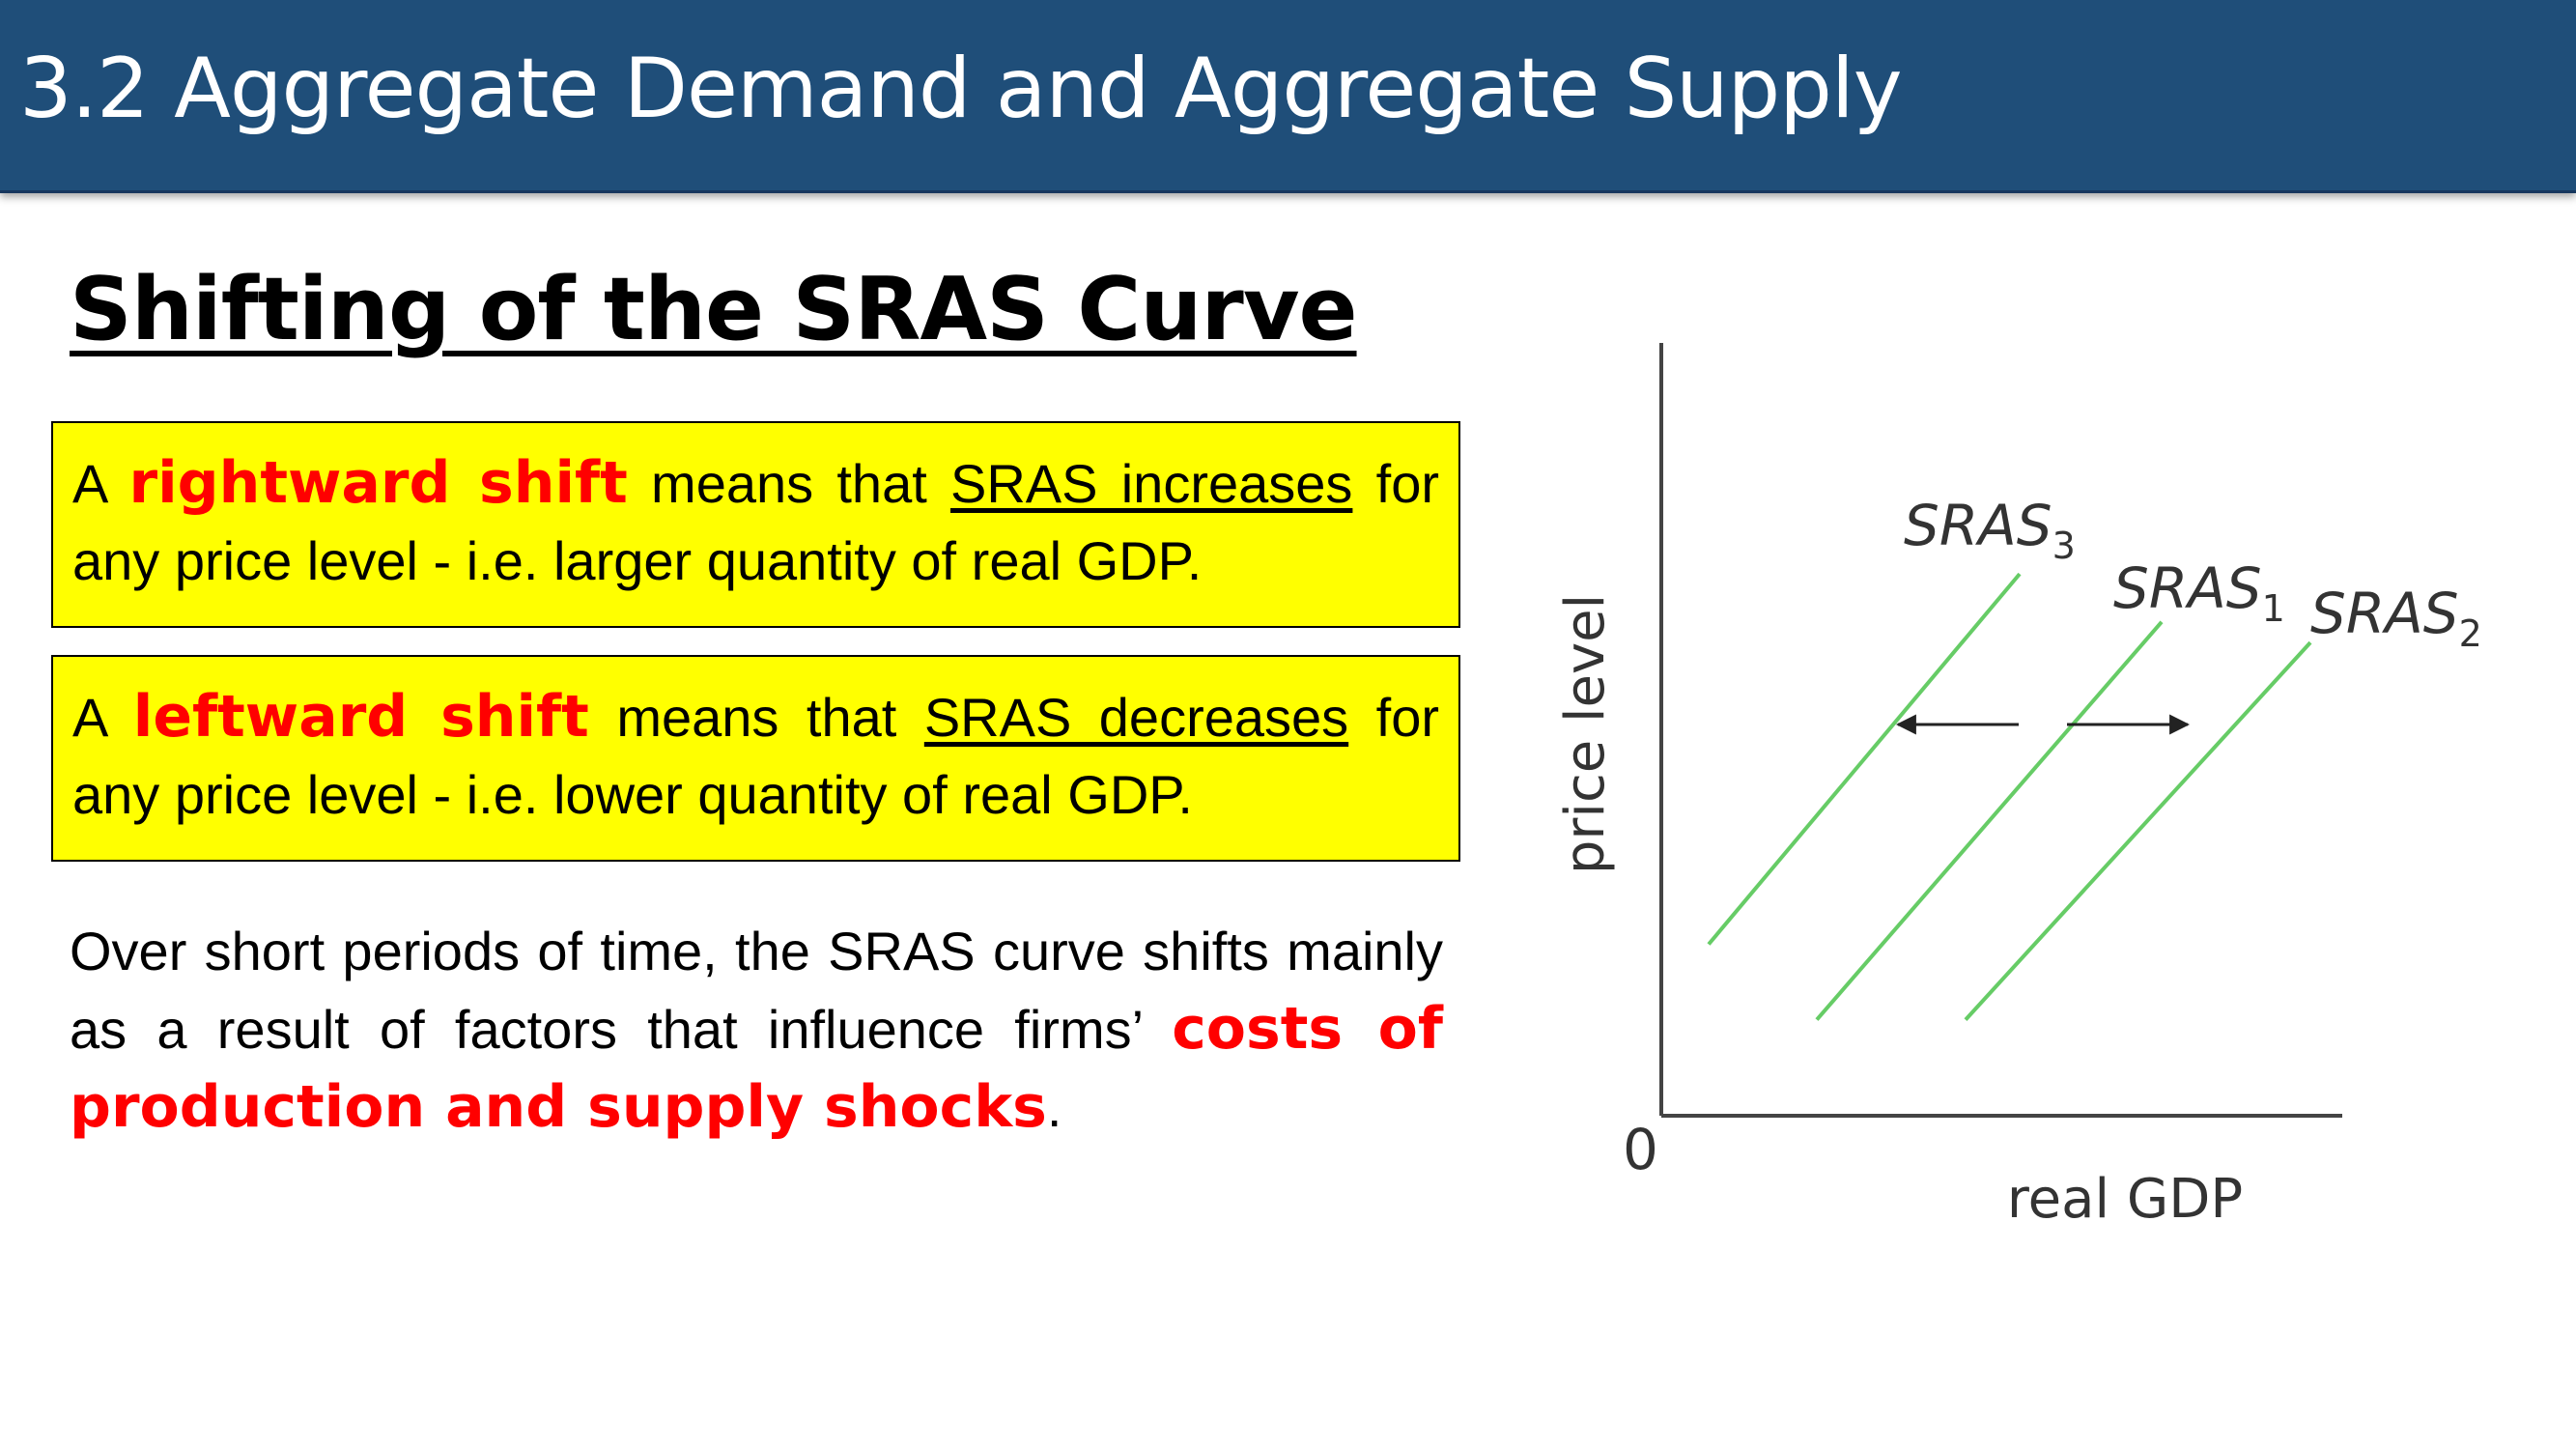 This screenshot has height=1449, width=2576. What do you see at coordinates (714, 309) in the screenshot?
I see `section-heading: Shifting of the SRAS Curve` at bounding box center [714, 309].